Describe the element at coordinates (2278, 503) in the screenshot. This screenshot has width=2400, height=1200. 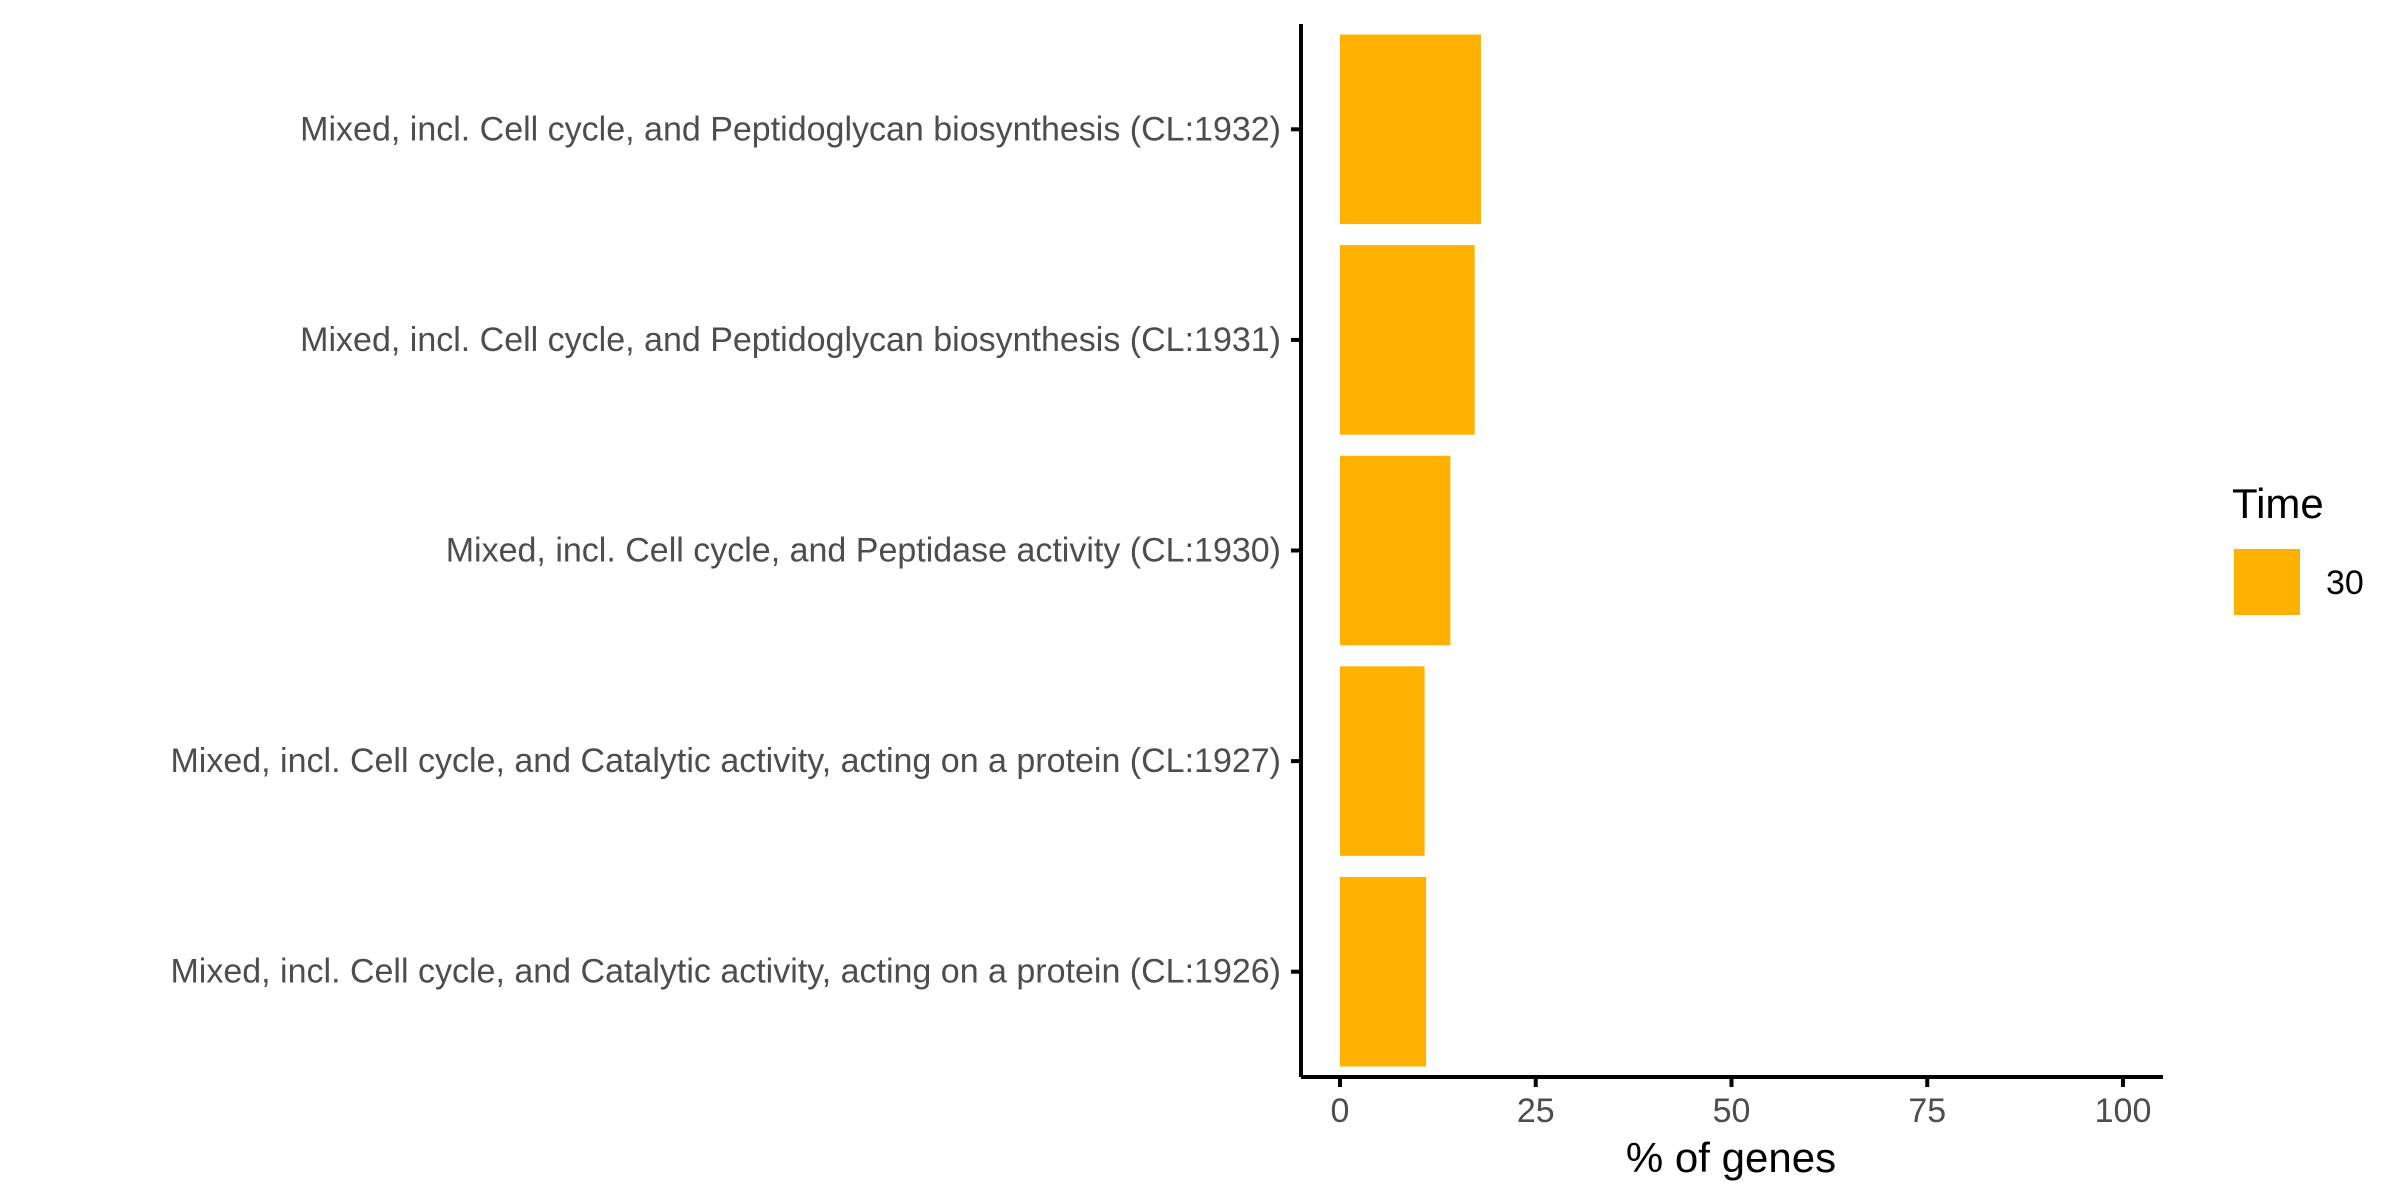
I see `legend-title: Time` at that location.